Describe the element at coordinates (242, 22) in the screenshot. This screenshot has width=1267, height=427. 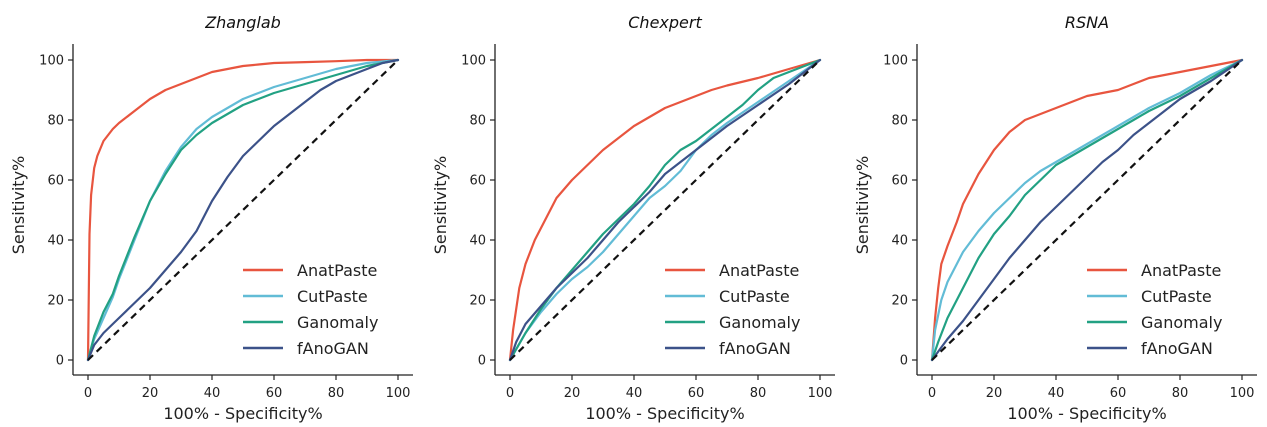
I see `chart-title: Zhanglab` at that location.